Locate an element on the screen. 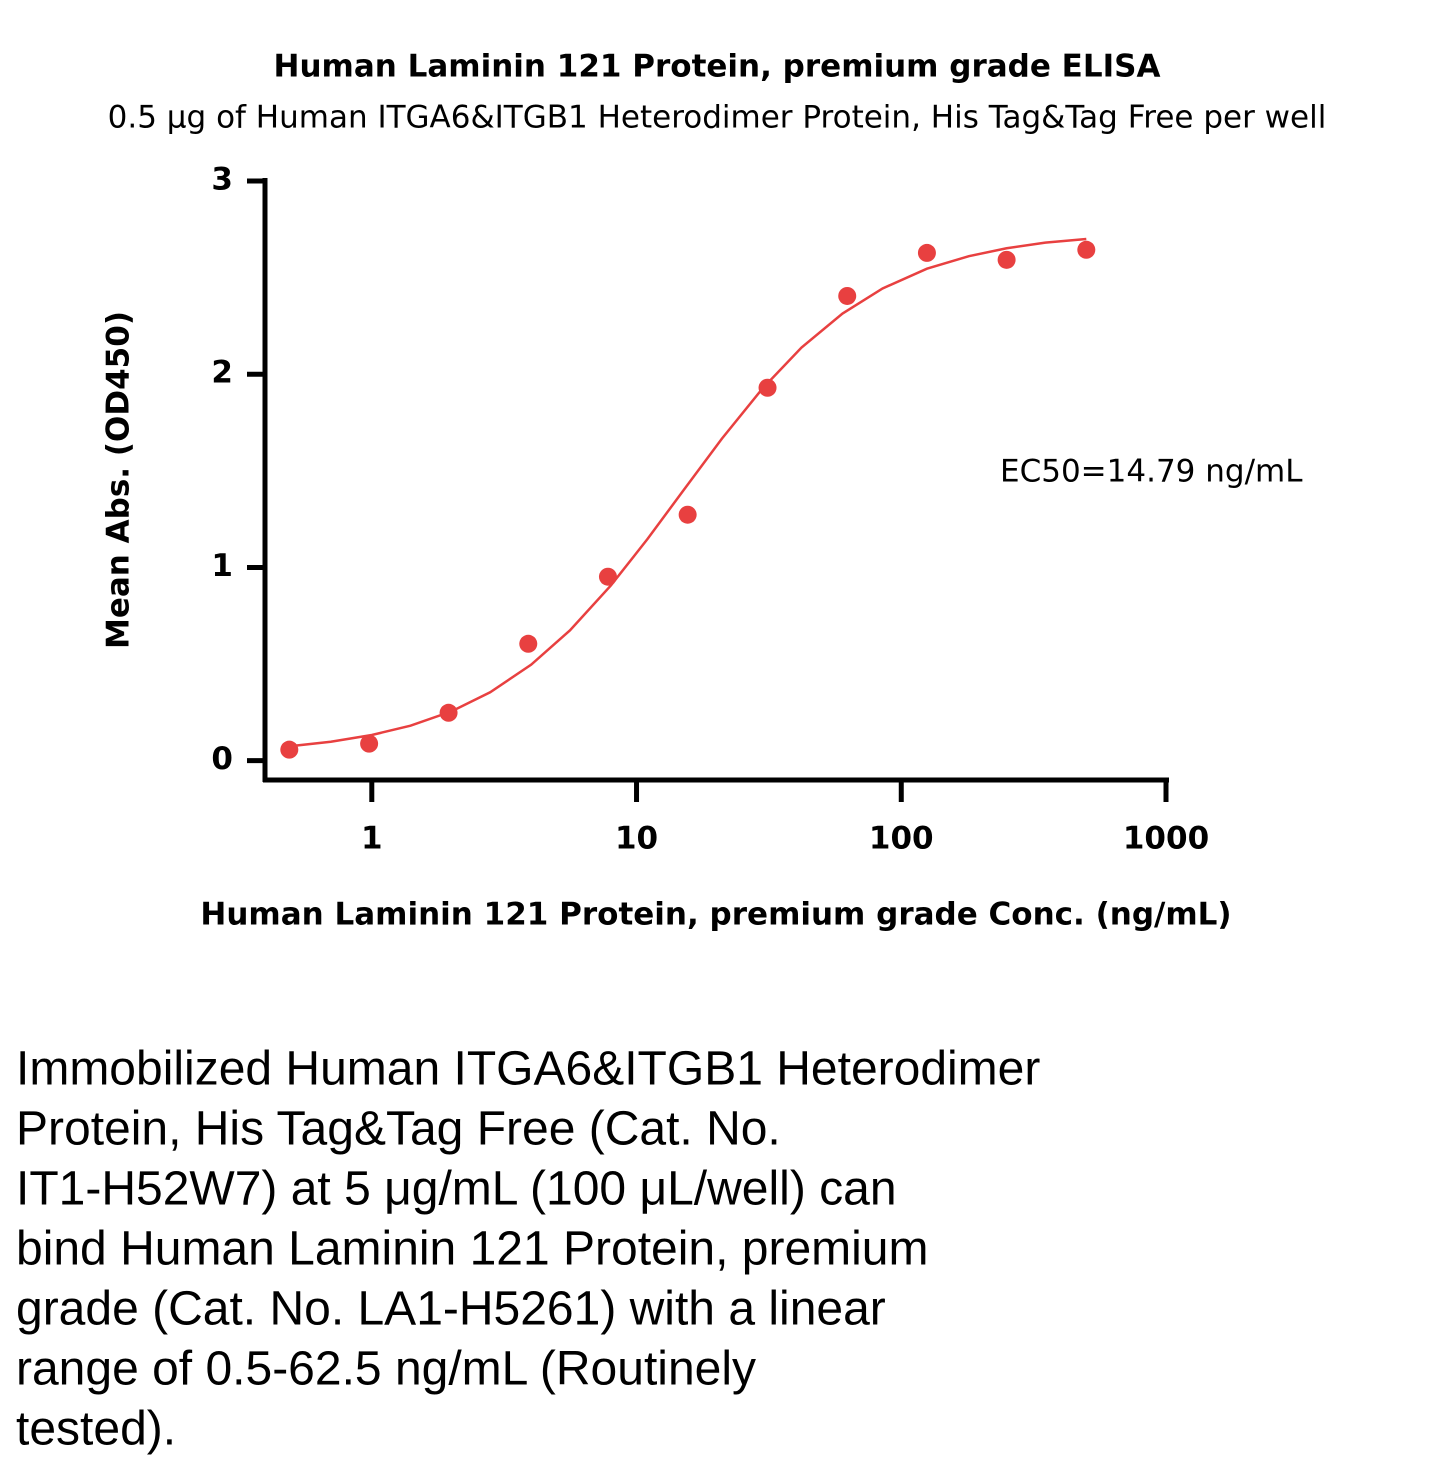 The width and height of the screenshot is (1434, 1475). caption-line: Protein, His Tag&Tag Free (Cat. No. is located at coordinates (398, 1129).